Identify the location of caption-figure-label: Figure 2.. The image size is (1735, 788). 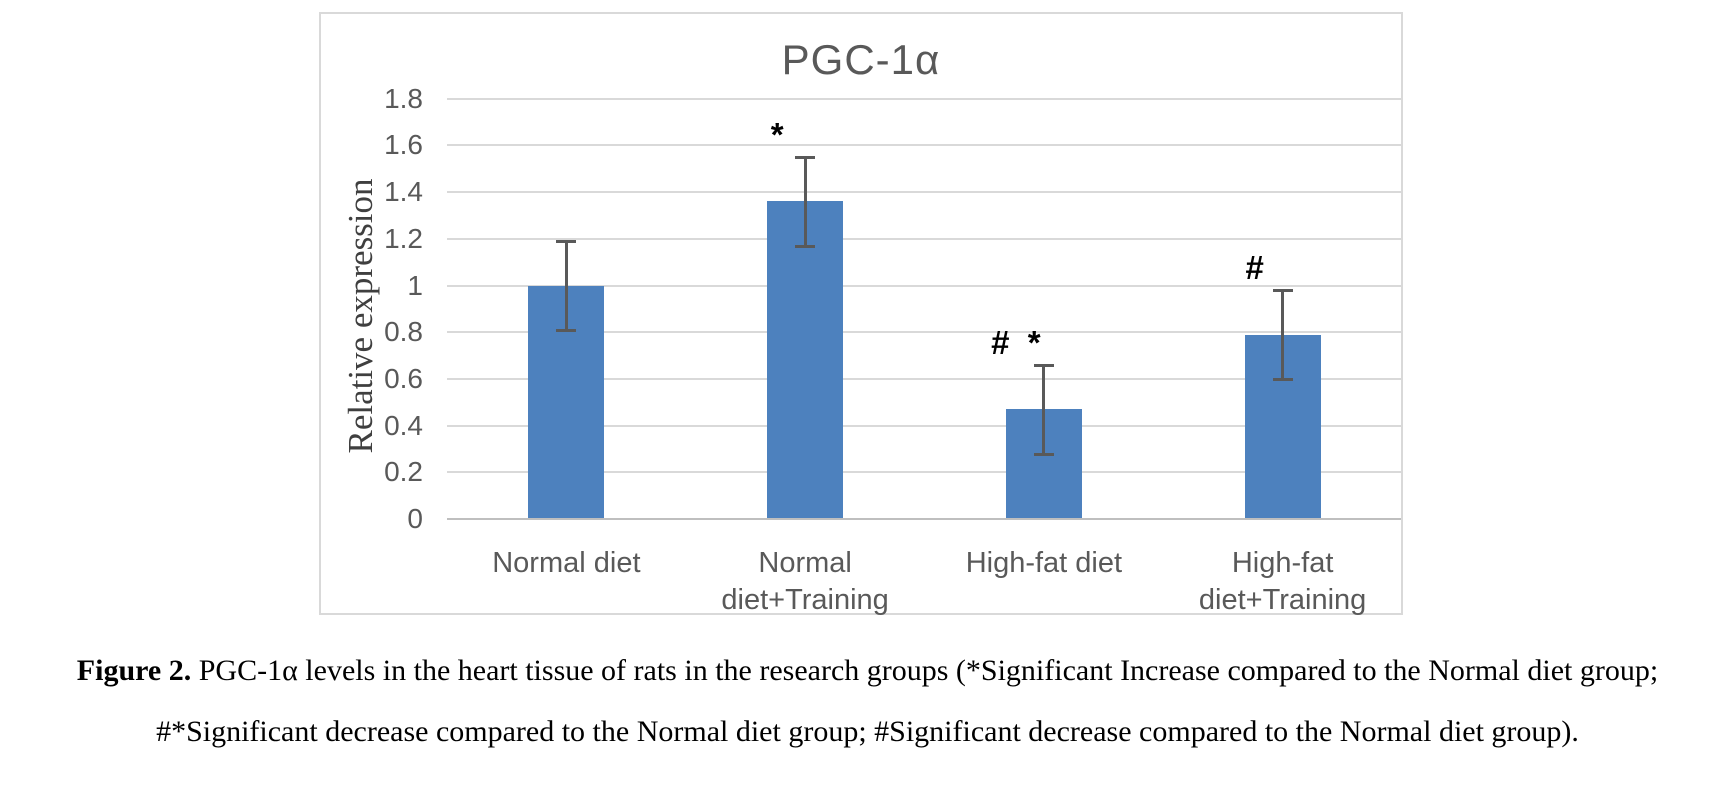
(134, 670).